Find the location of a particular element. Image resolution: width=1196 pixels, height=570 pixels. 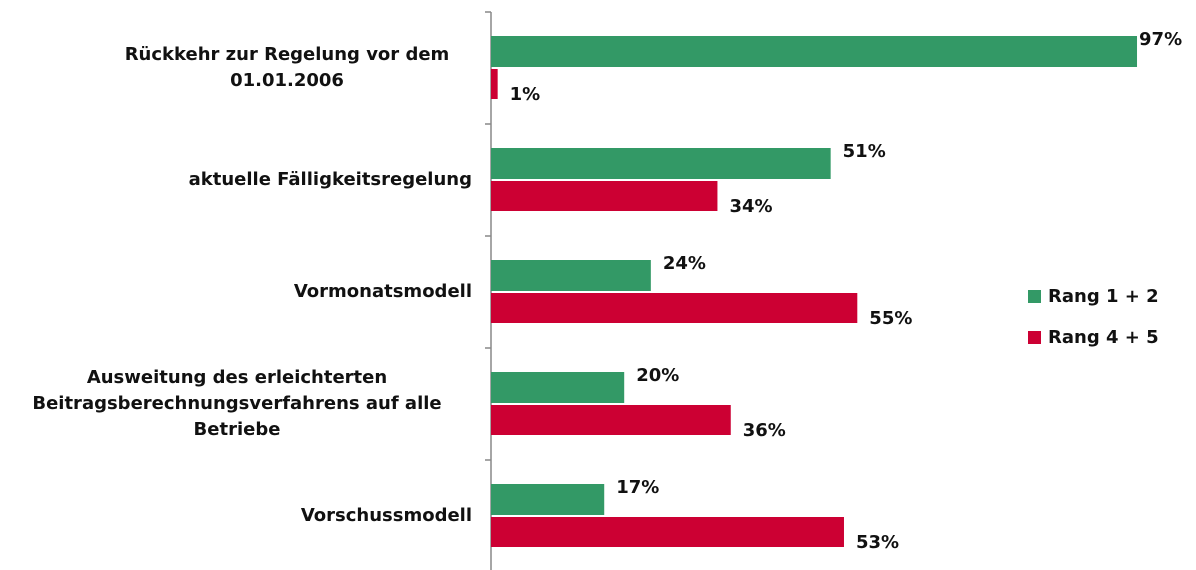

value-label: 51% is located at coordinates (864, 151).